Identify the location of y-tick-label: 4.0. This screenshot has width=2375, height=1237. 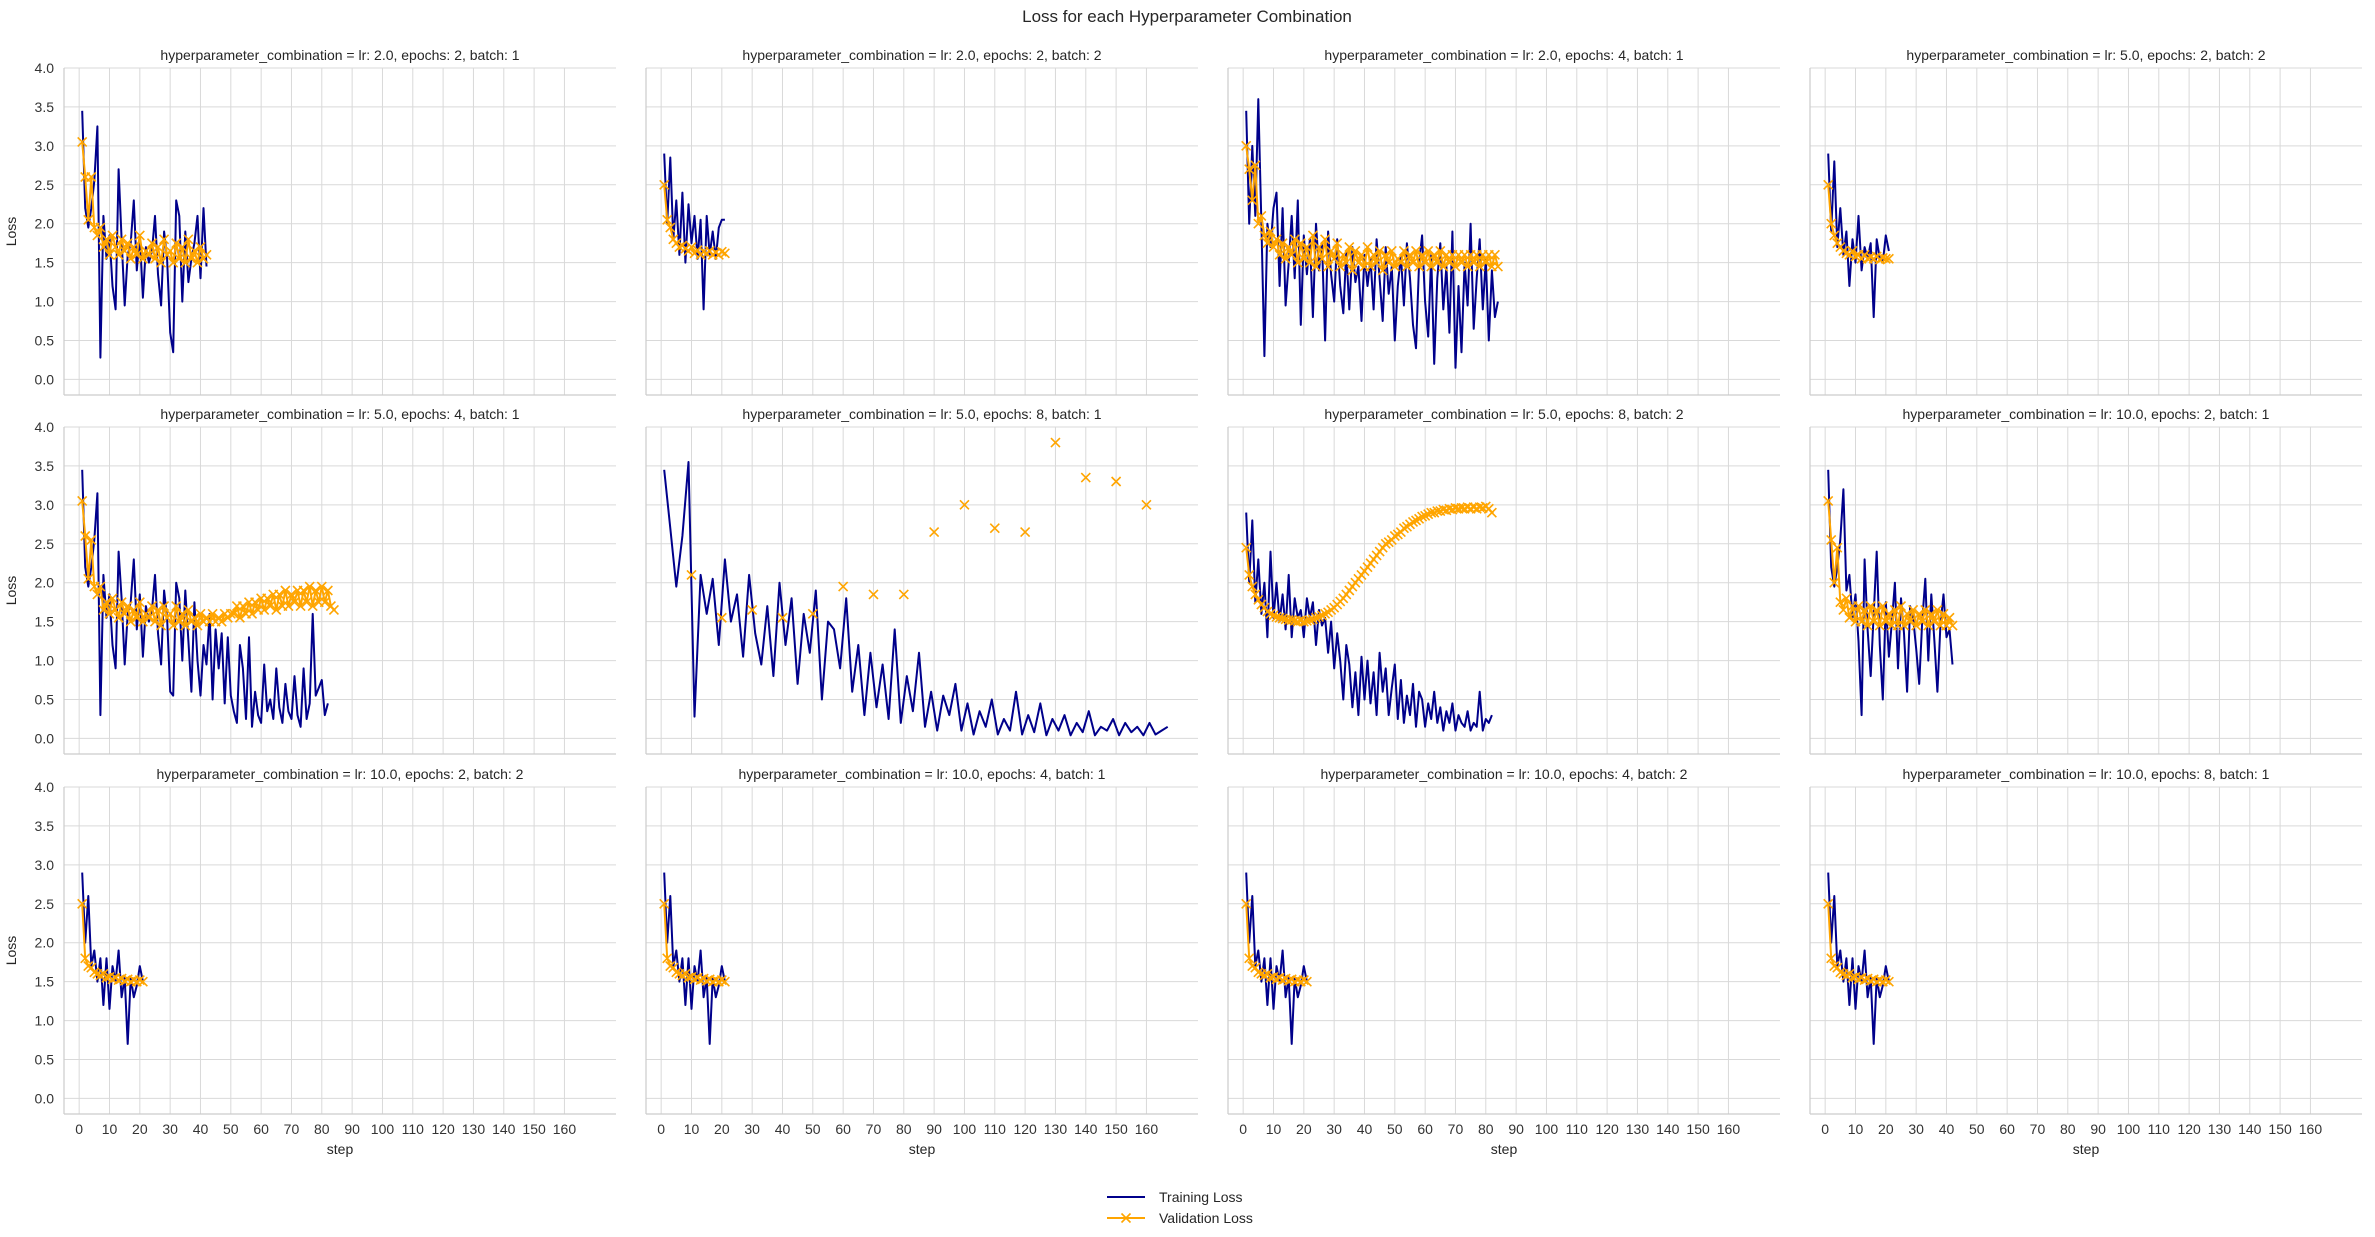
(45, 68).